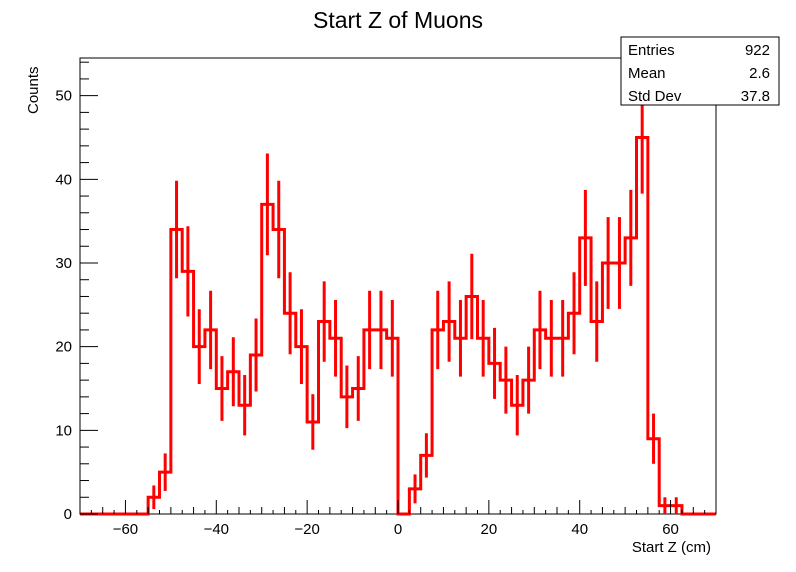 The image size is (796, 572). I want to click on x-tick-label: 40, so click(579, 529).